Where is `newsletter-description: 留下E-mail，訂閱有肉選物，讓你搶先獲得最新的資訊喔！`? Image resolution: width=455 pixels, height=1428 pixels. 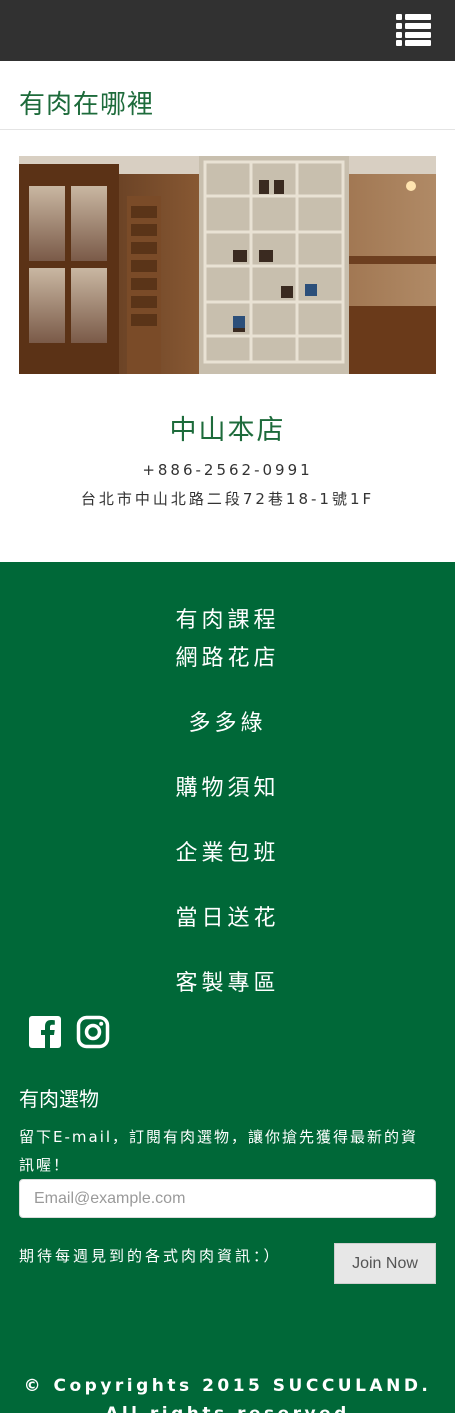 newsletter-description: 留下E-mail，訂閱有肉選物，讓你搶先獲得最新的資訊喔！ is located at coordinates (219, 1151).